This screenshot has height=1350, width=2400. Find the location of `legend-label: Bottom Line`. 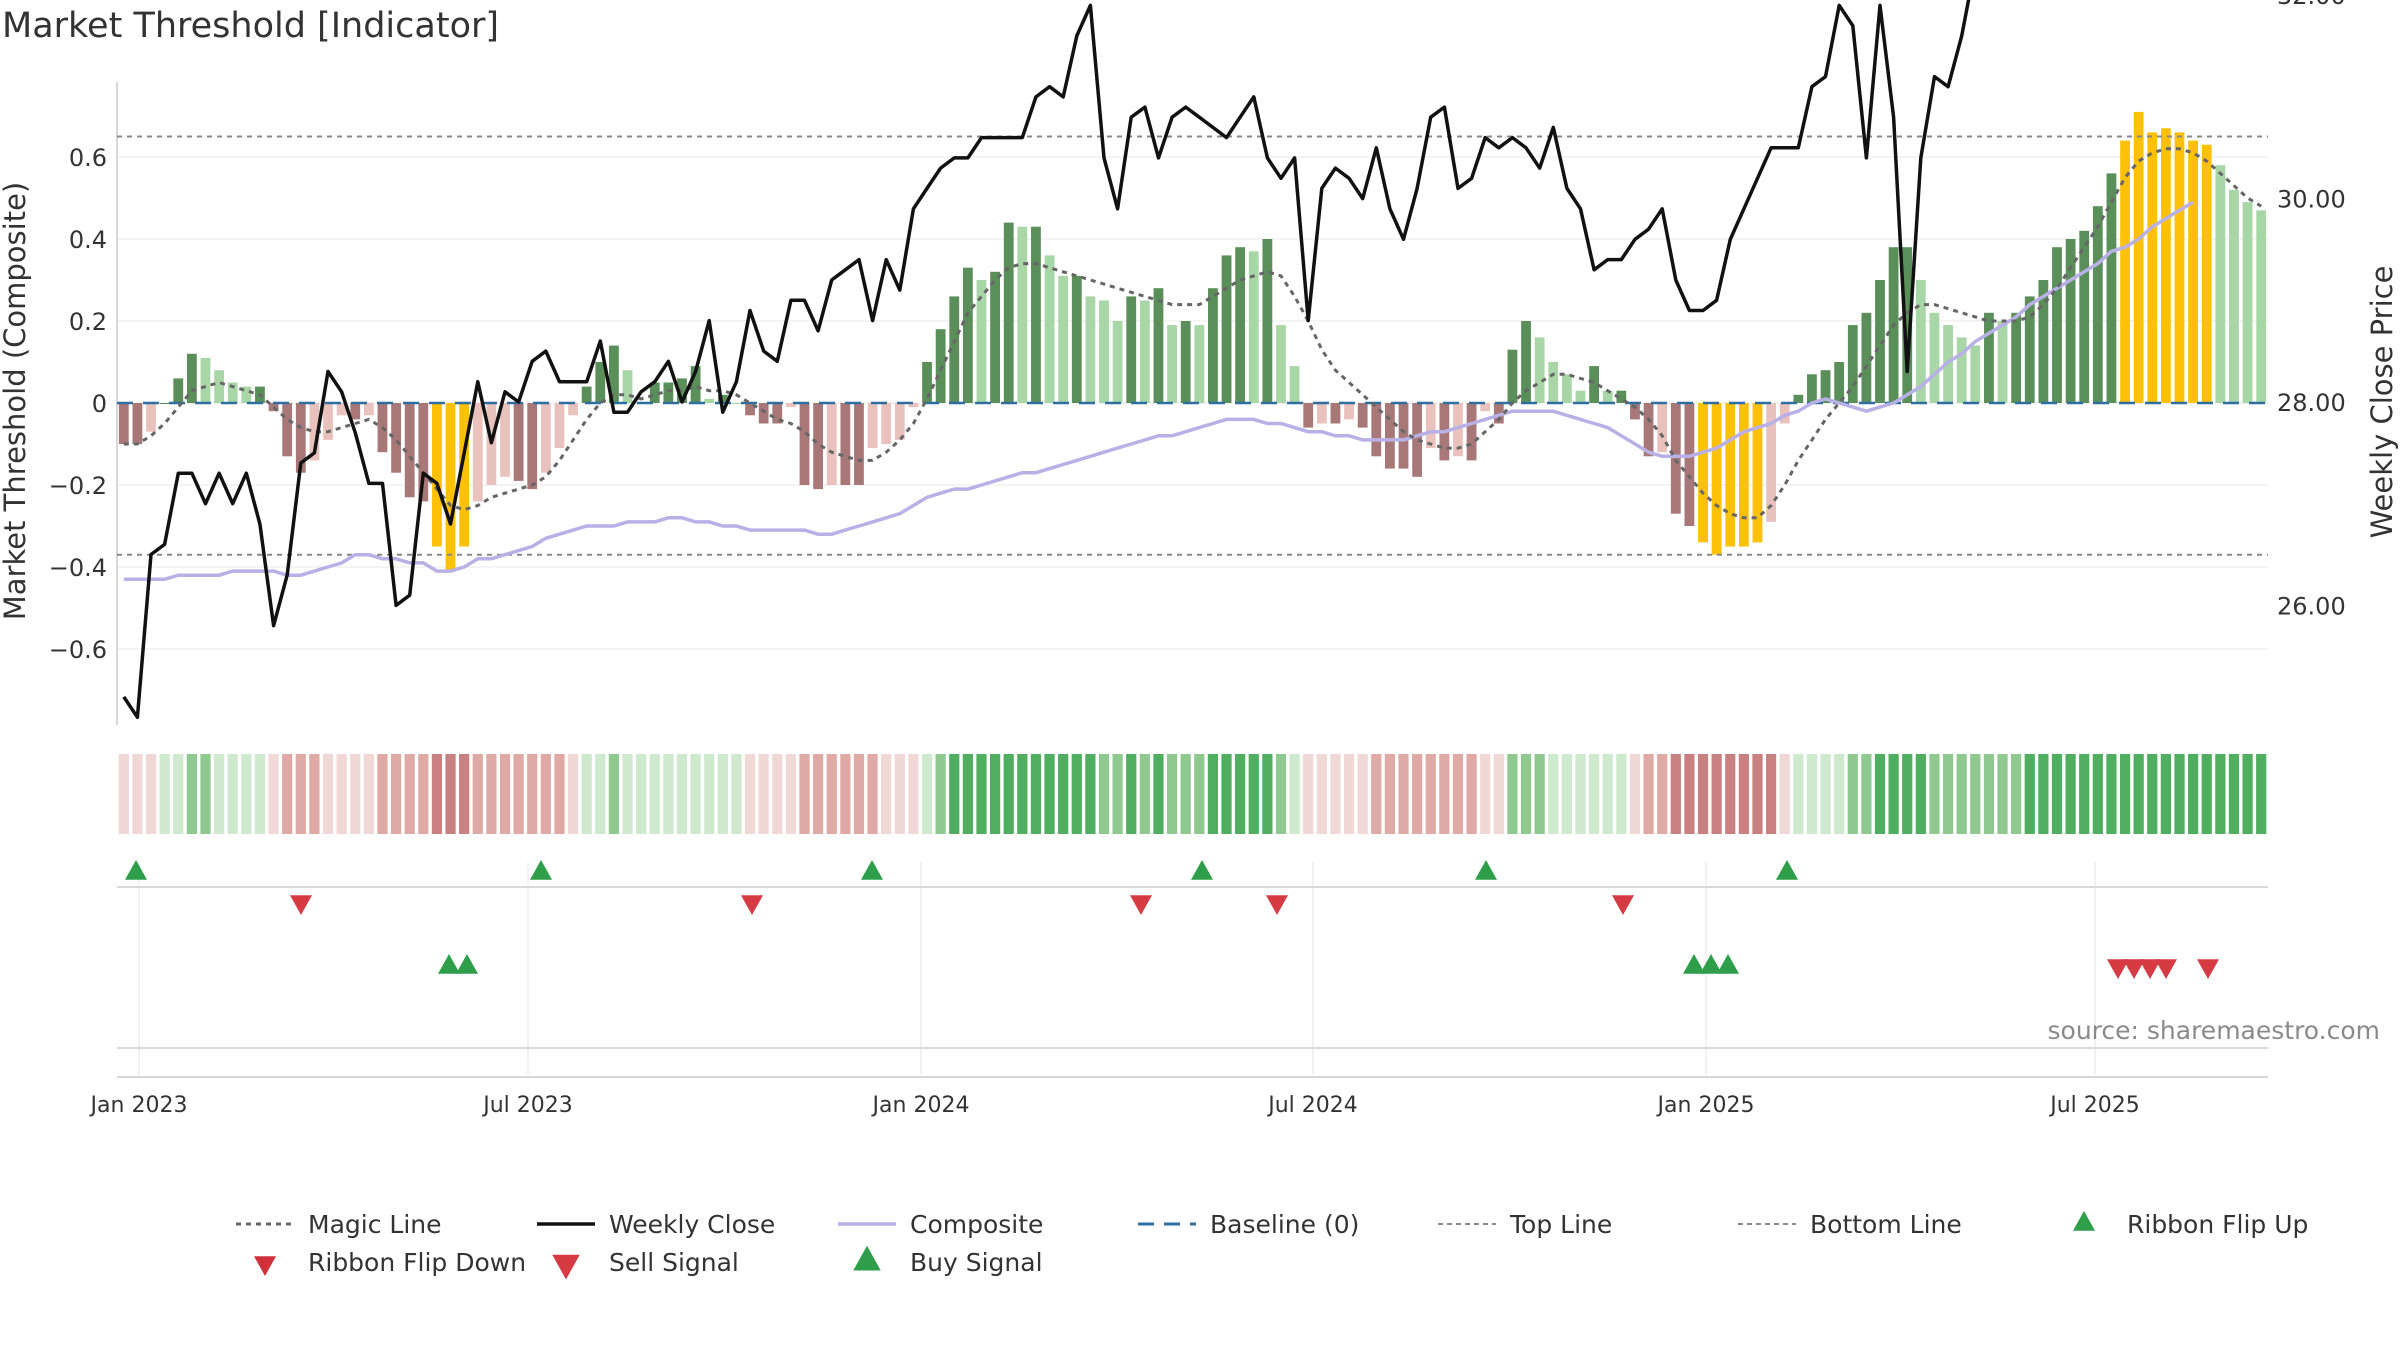

legend-label: Bottom Line is located at coordinates (1886, 1224).